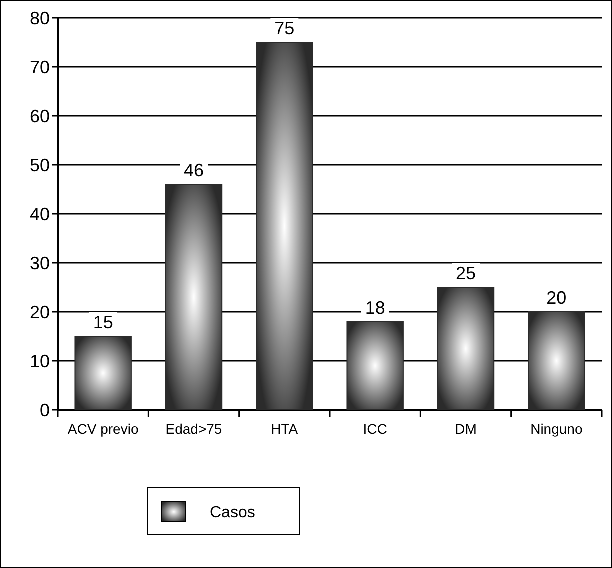  Describe the element at coordinates (375, 308) in the screenshot. I see `data-label: 18` at that location.